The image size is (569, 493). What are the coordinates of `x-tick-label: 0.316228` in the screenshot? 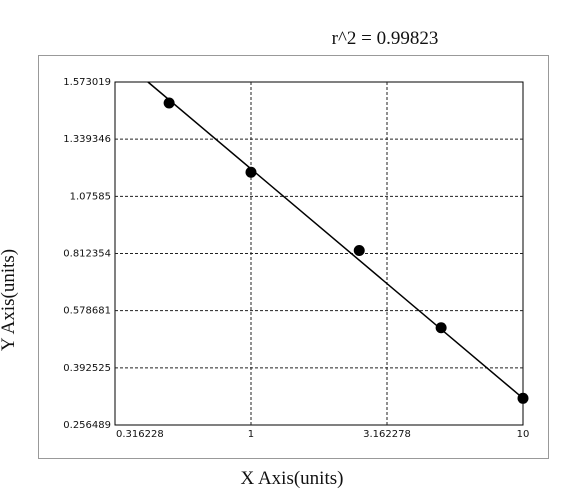 It's located at (140, 434).